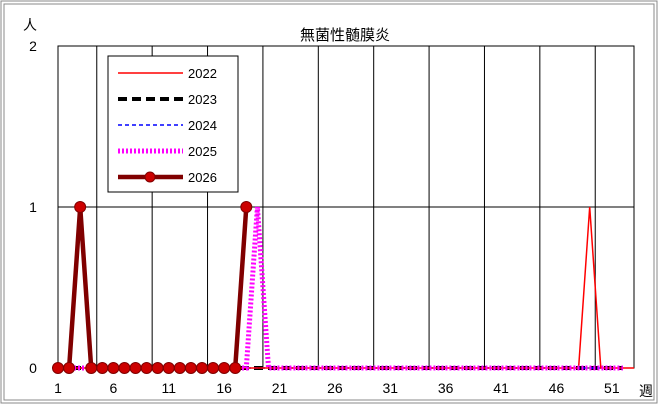 The width and height of the screenshot is (658, 409). Describe the element at coordinates (280, 388) in the screenshot. I see `x-tick-label: 21` at that location.